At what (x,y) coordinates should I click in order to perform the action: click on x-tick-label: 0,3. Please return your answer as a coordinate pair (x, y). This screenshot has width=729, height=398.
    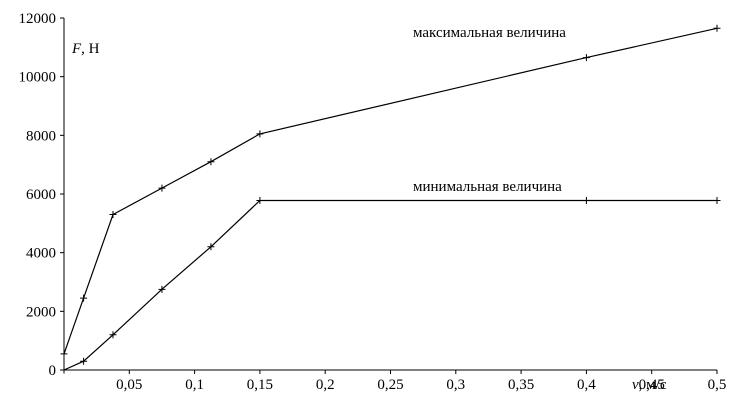
    Looking at the image, I should click on (455, 385).